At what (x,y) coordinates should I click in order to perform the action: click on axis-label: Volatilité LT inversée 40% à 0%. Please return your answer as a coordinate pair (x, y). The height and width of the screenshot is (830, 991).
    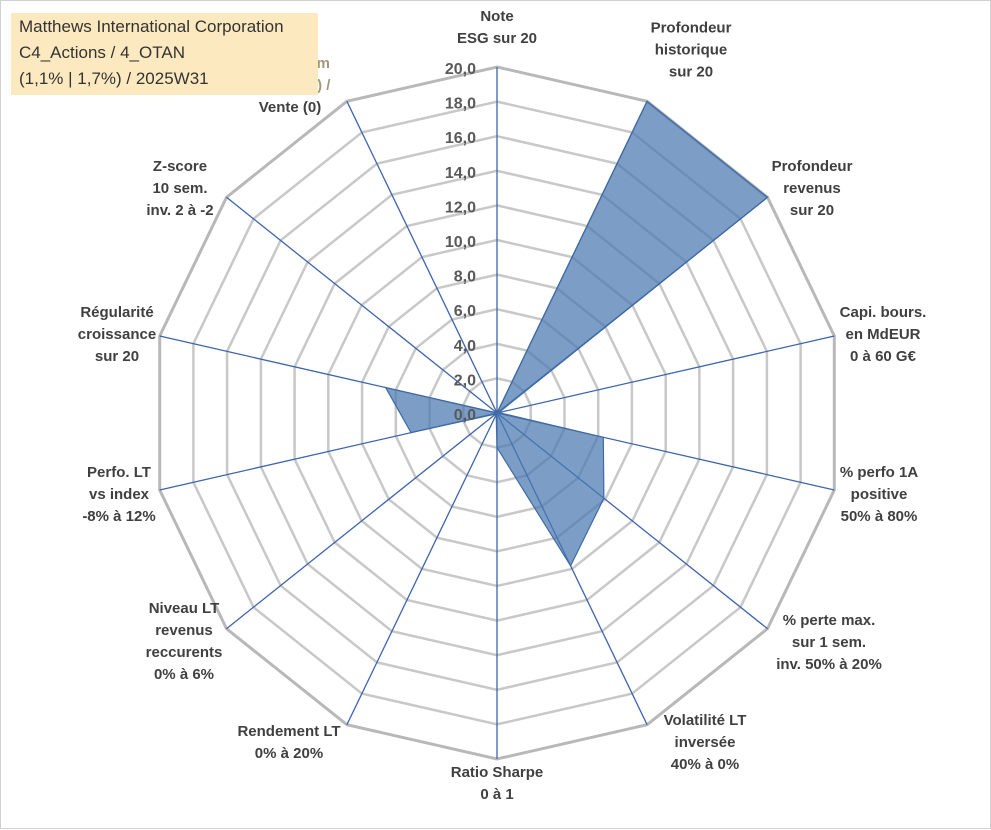
    Looking at the image, I should click on (705, 742).